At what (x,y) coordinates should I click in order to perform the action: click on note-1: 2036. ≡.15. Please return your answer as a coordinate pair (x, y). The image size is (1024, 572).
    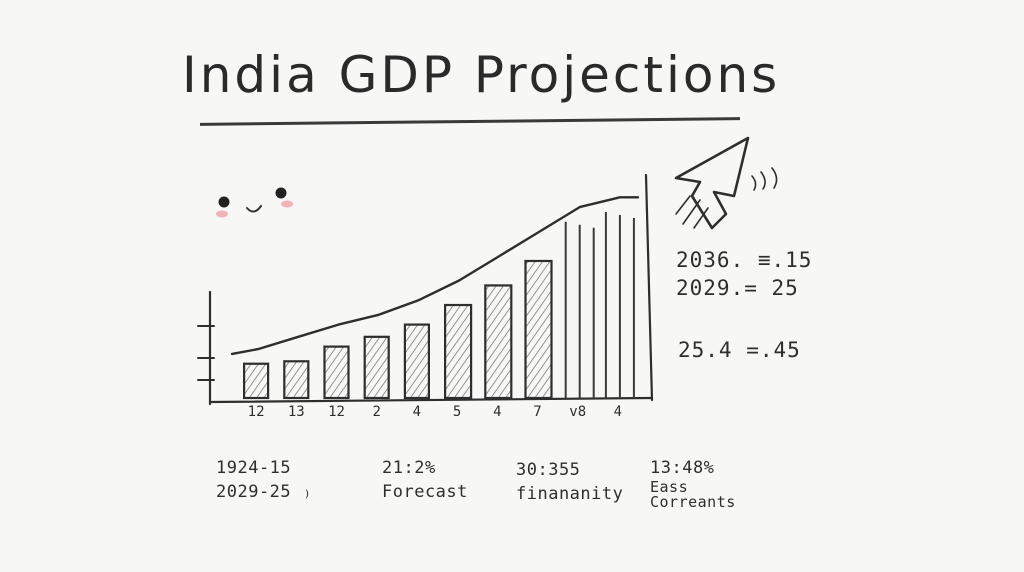
    Looking at the image, I should click on (744, 260).